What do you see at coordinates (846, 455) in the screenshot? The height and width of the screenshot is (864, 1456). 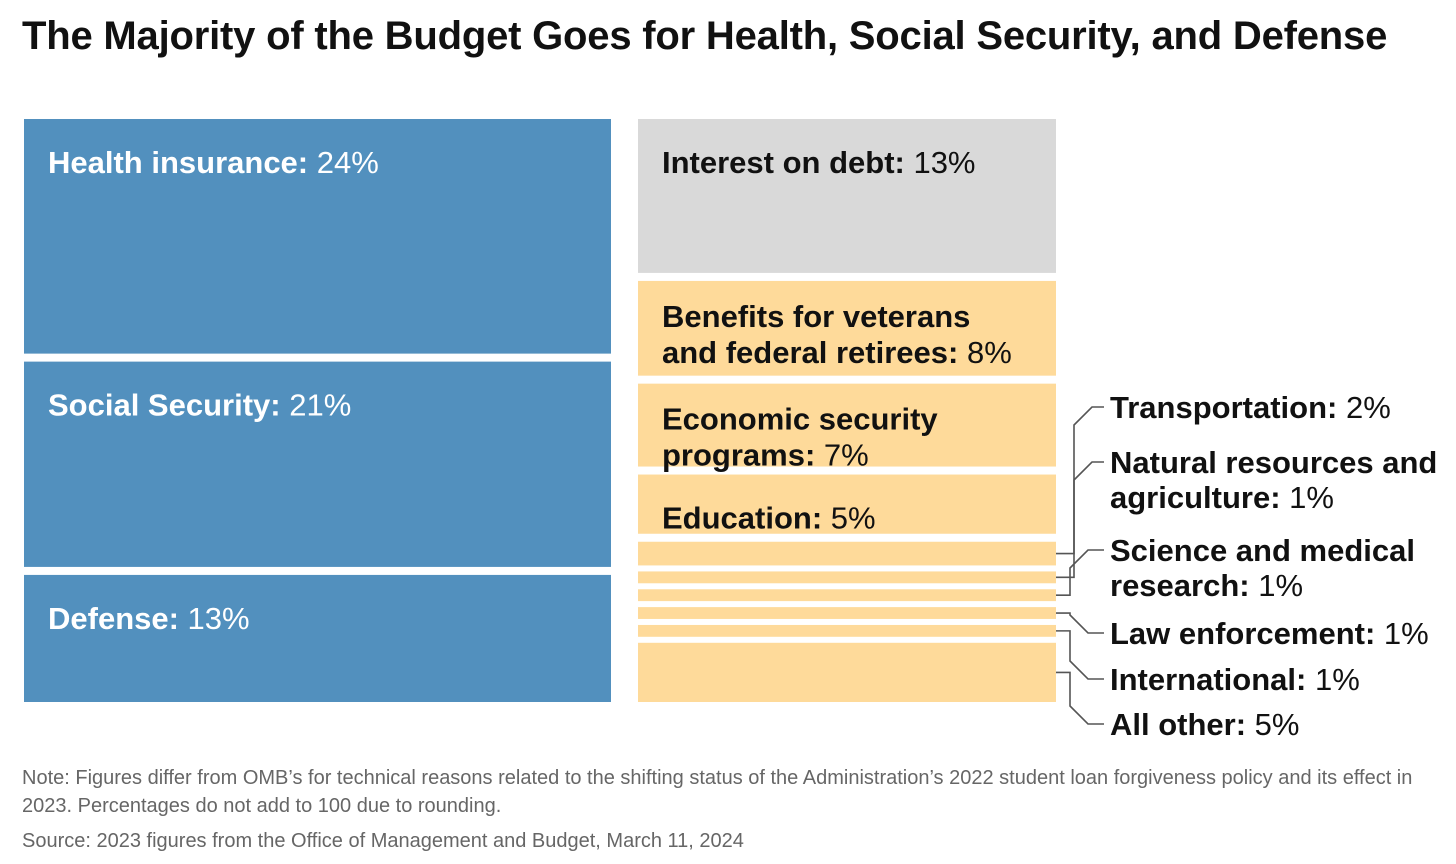 I see `tile-economic-security-programs-value: 7%` at bounding box center [846, 455].